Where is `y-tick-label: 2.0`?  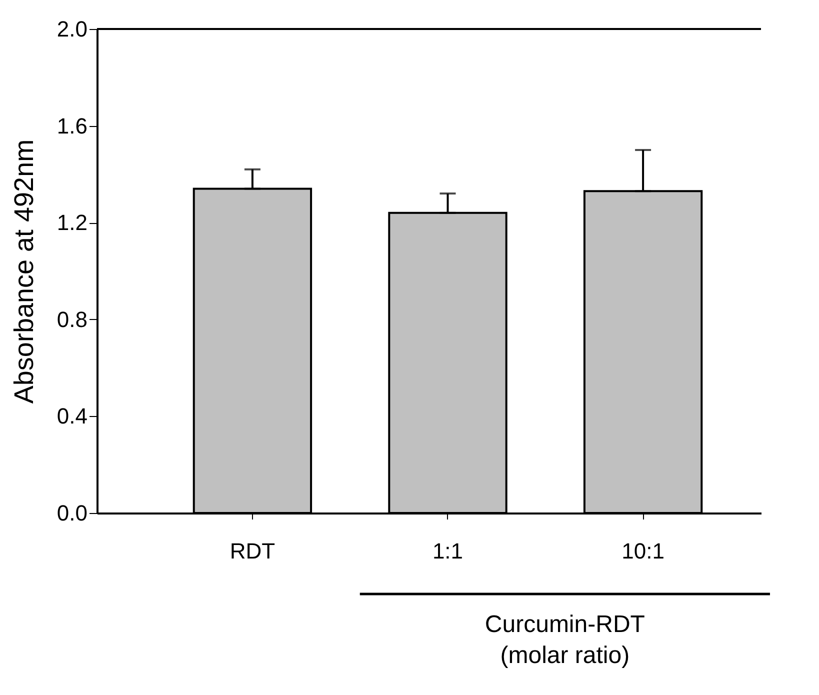
y-tick-label: 2.0 is located at coordinates (72, 29).